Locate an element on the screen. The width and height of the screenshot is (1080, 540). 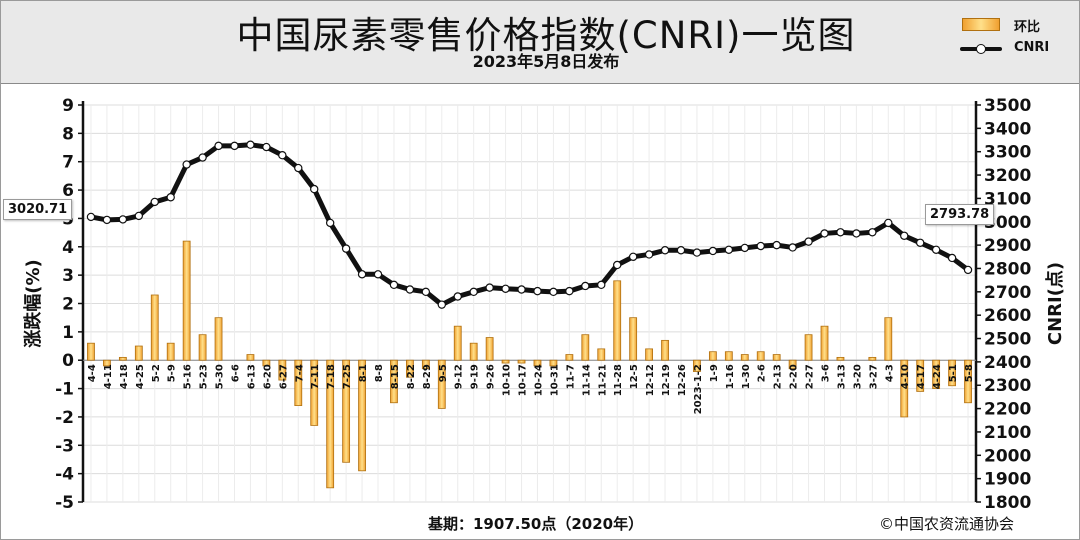
right-tick-label: 2800 is located at coordinates (1007, 269).